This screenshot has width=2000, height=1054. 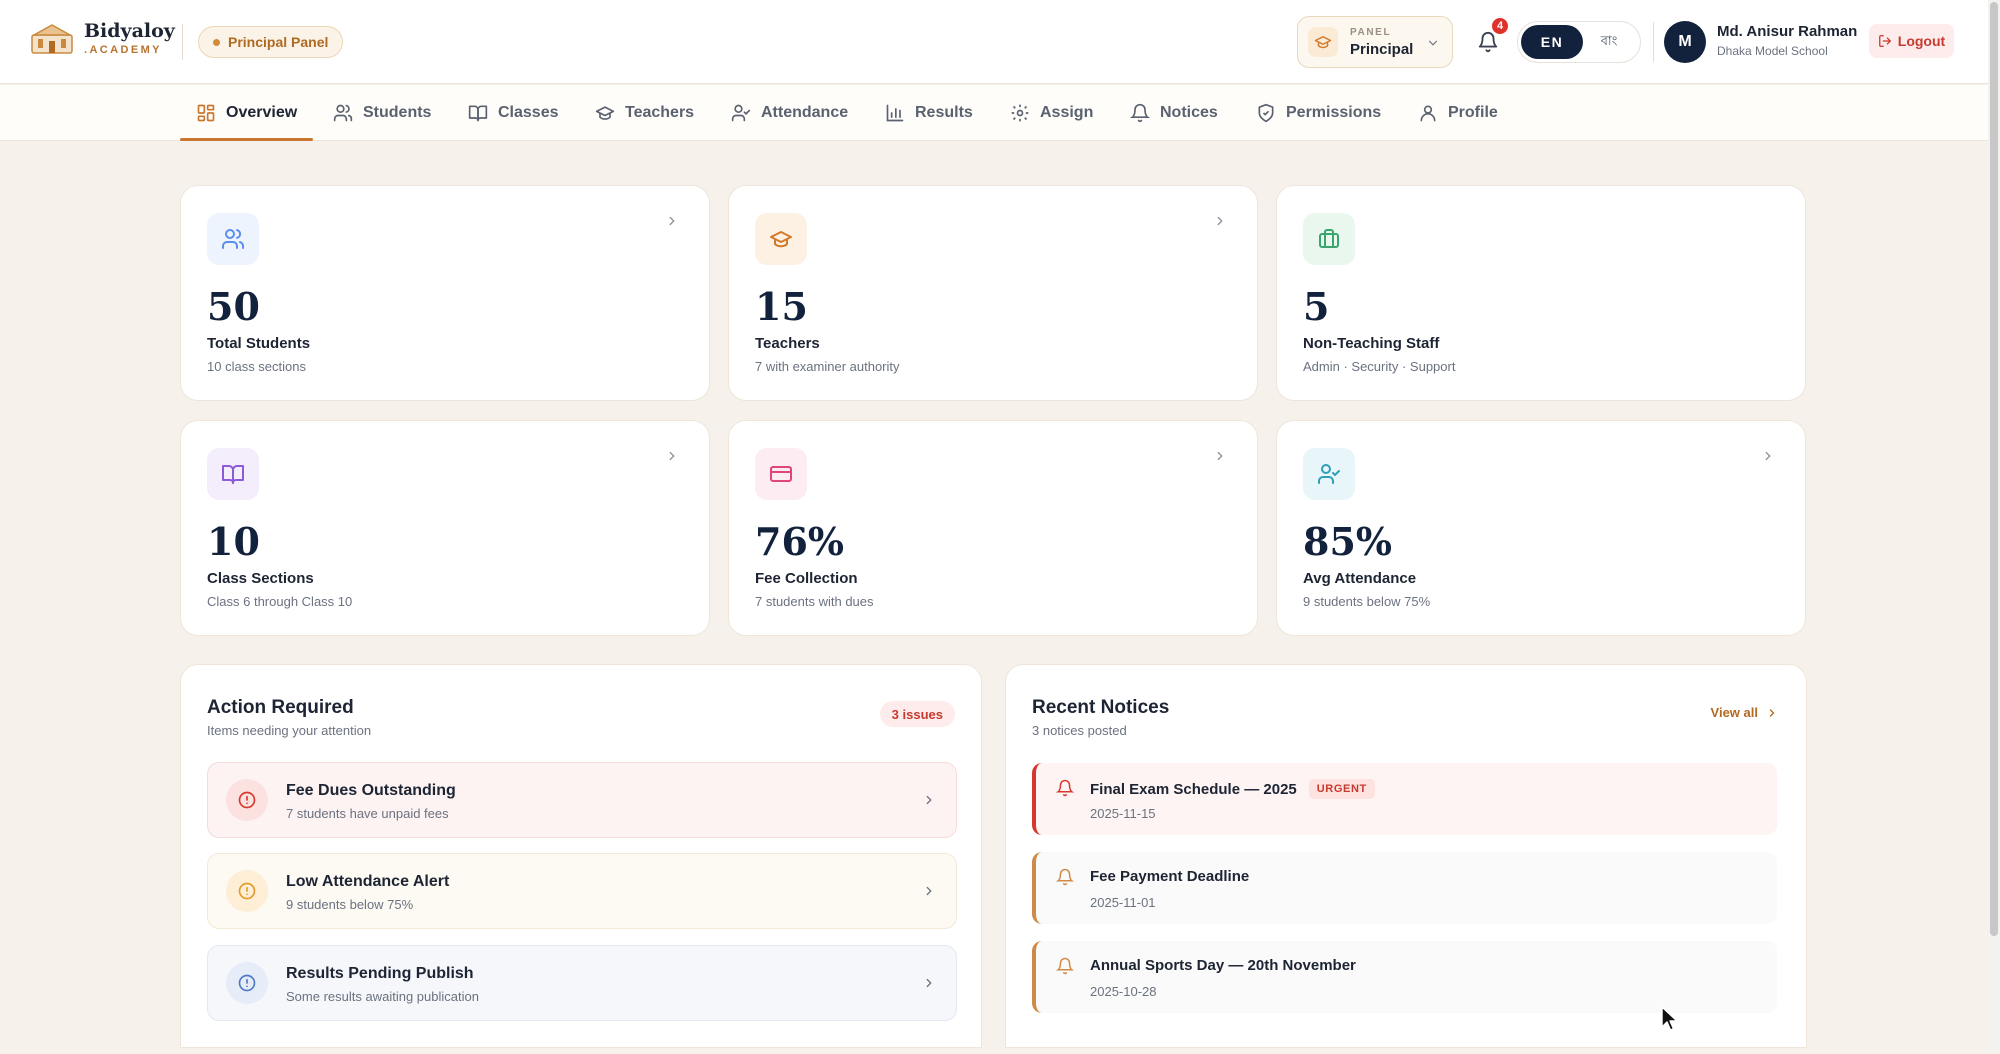 I want to click on notice-date: 2025-11-15, so click(x=1123, y=813).